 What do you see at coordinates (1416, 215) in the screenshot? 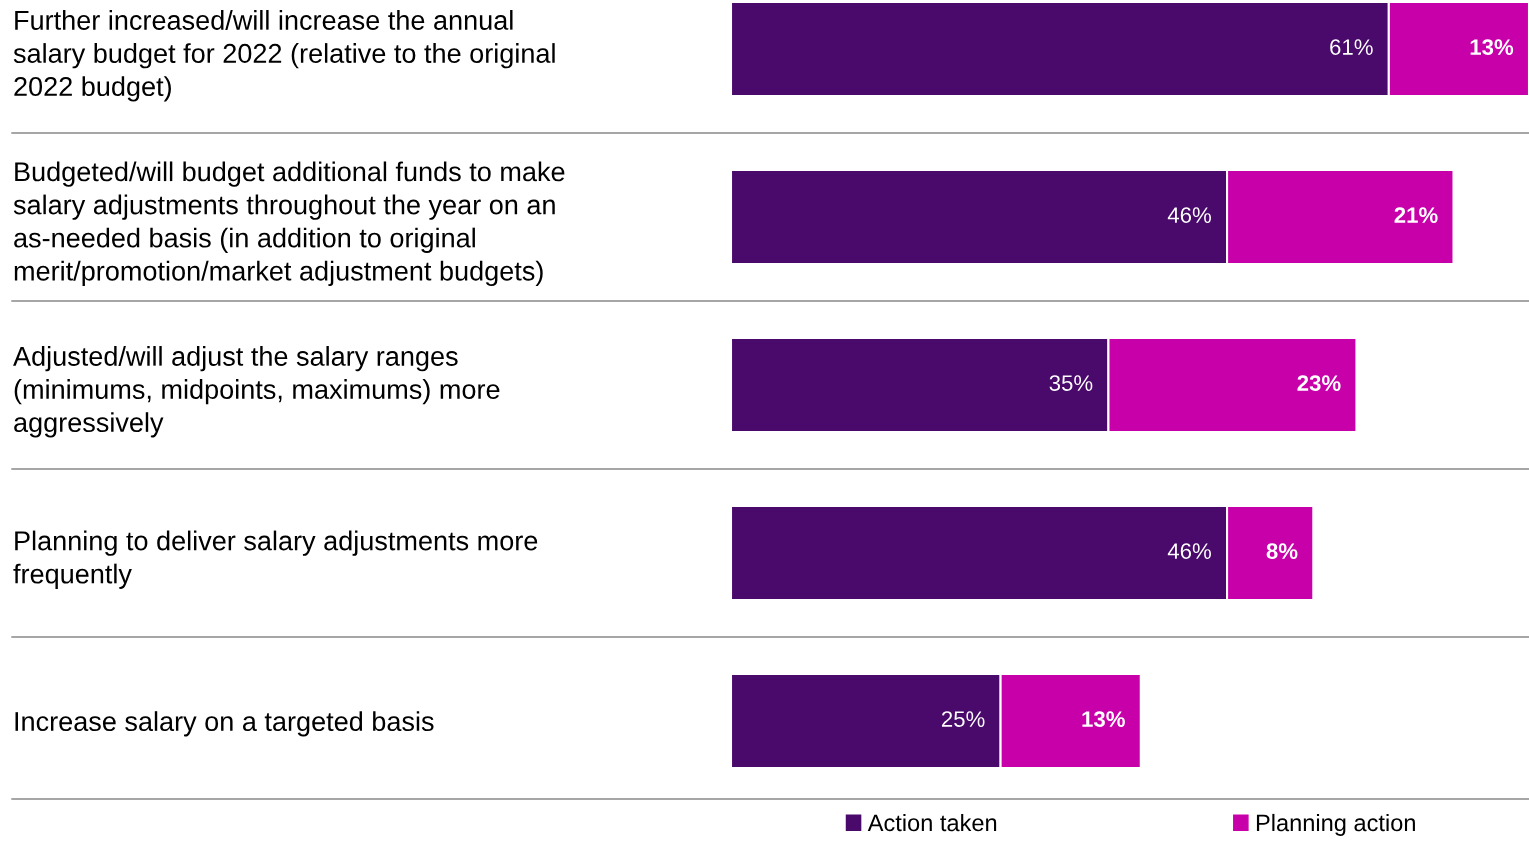
I see `data-label: 21%` at bounding box center [1416, 215].